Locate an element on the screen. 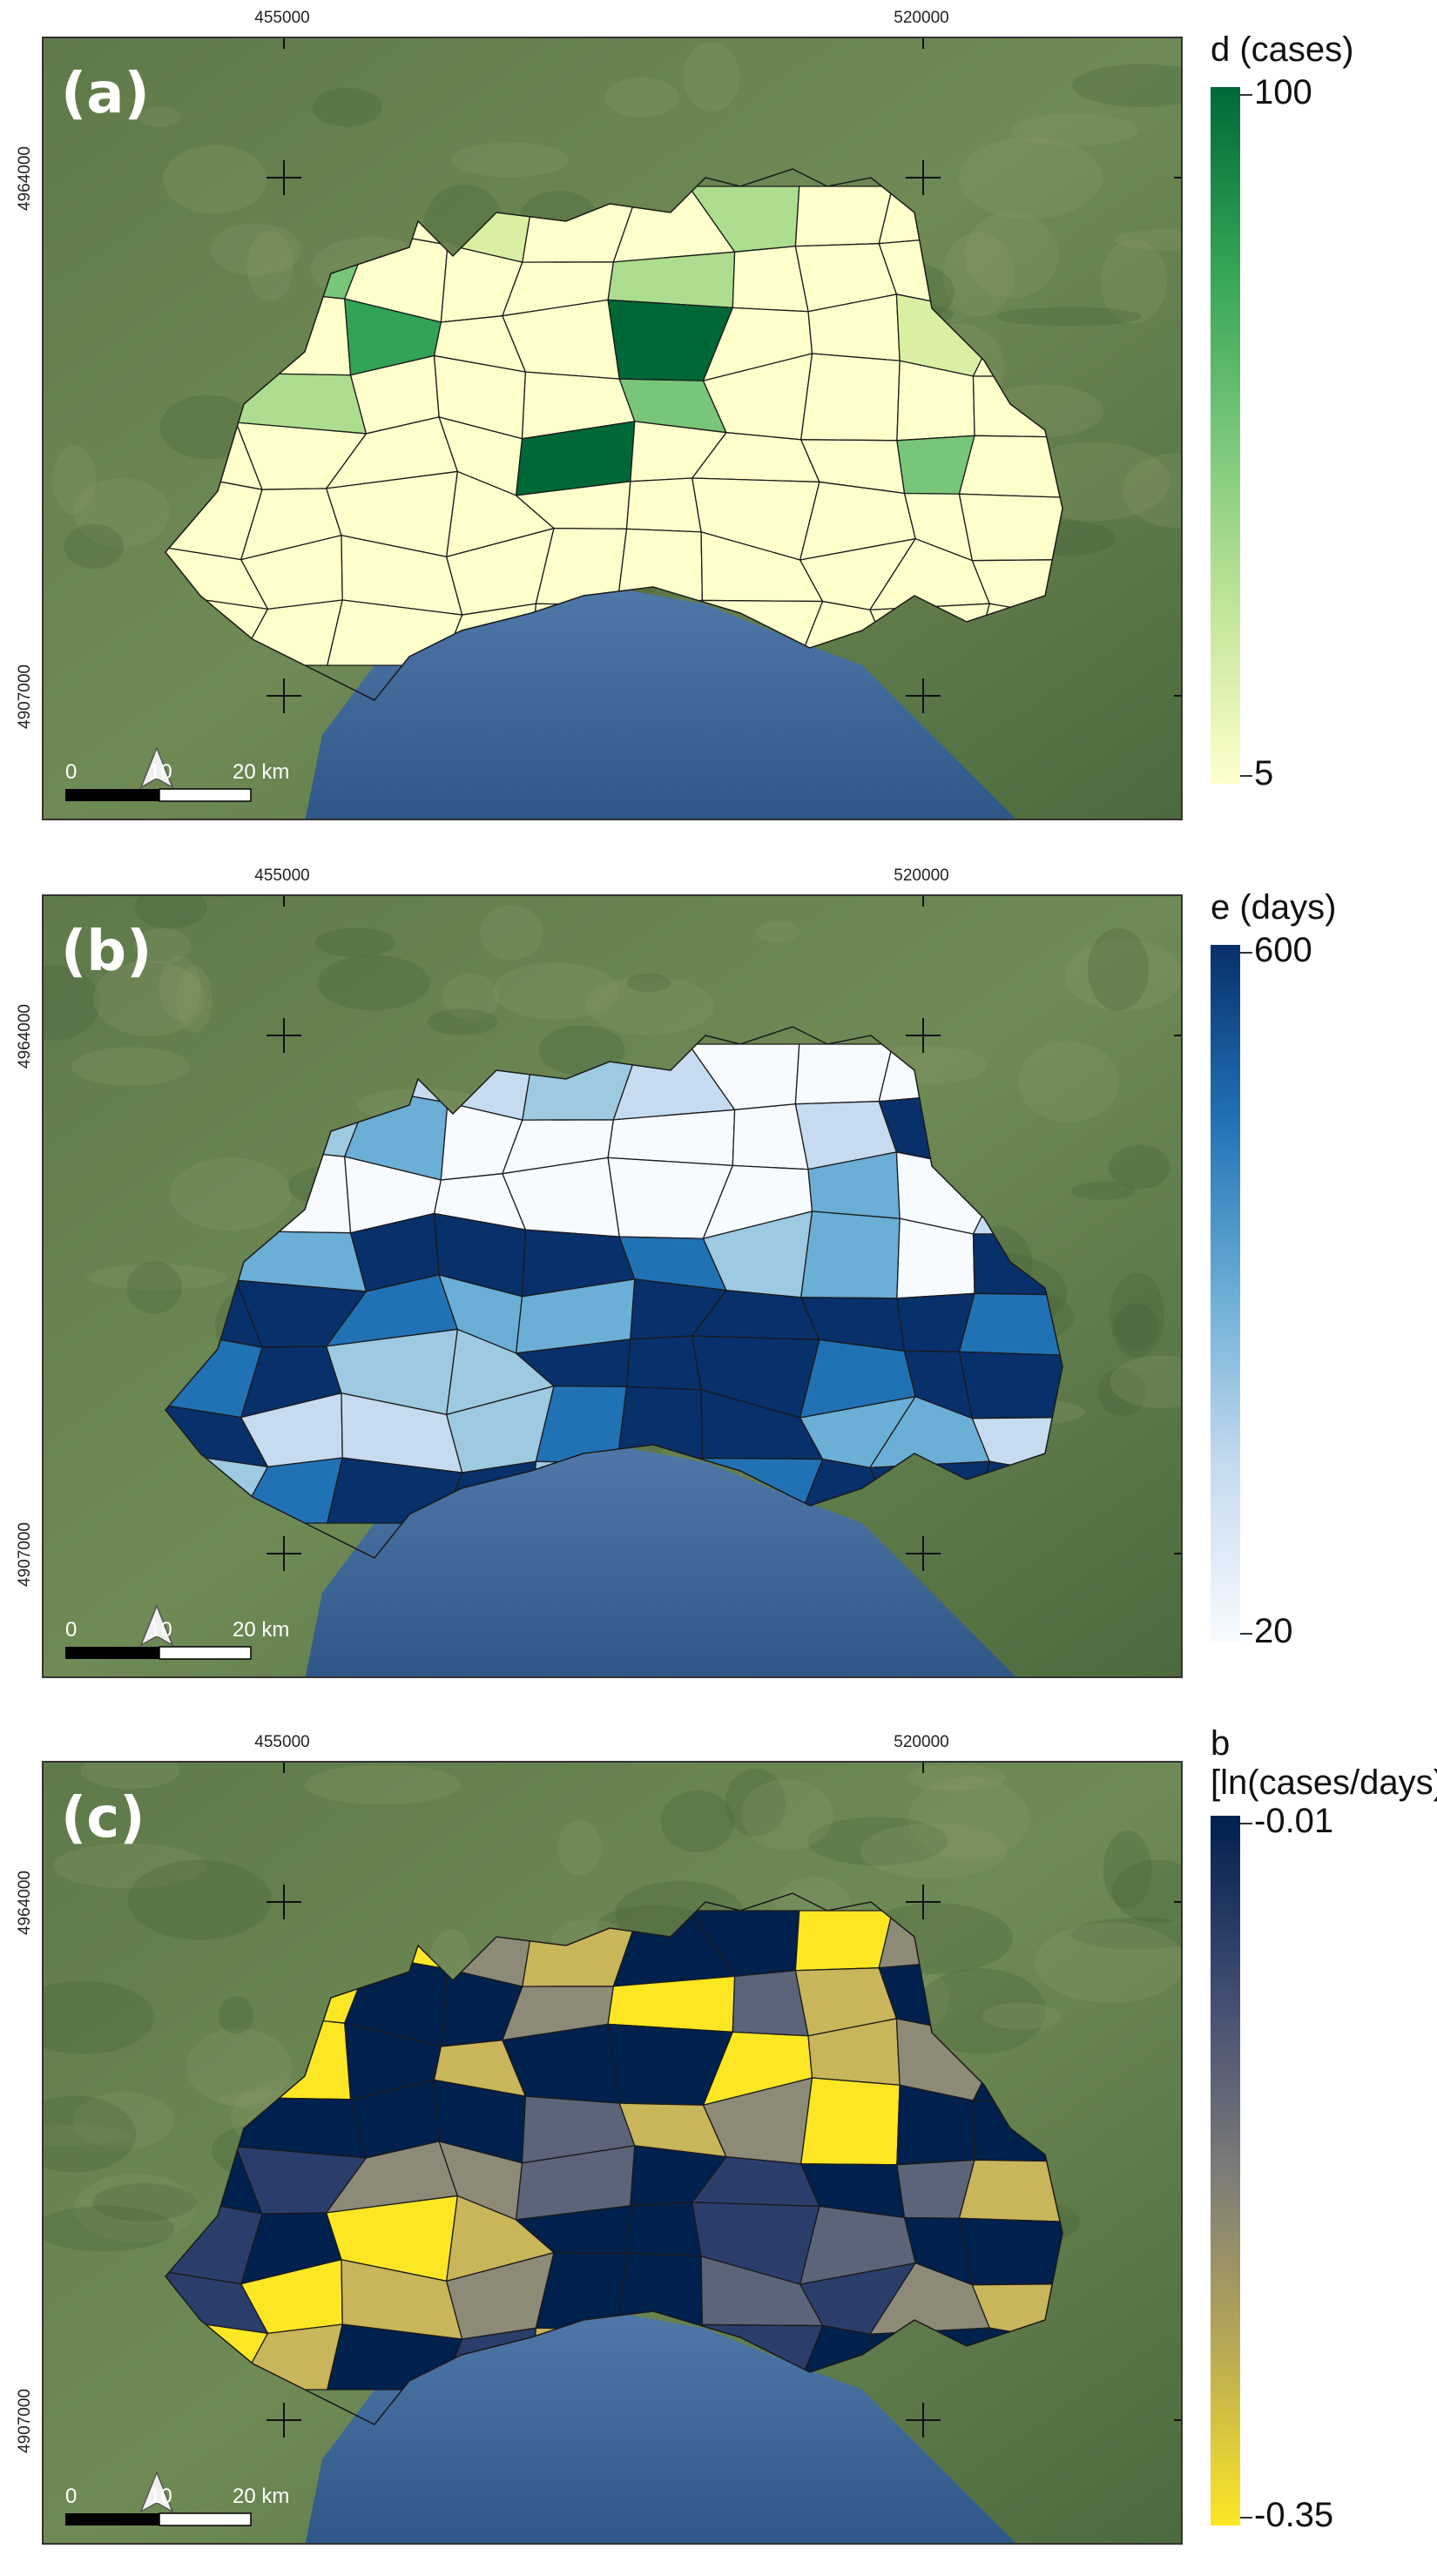  panel-label: (c) is located at coordinates (103, 1819).